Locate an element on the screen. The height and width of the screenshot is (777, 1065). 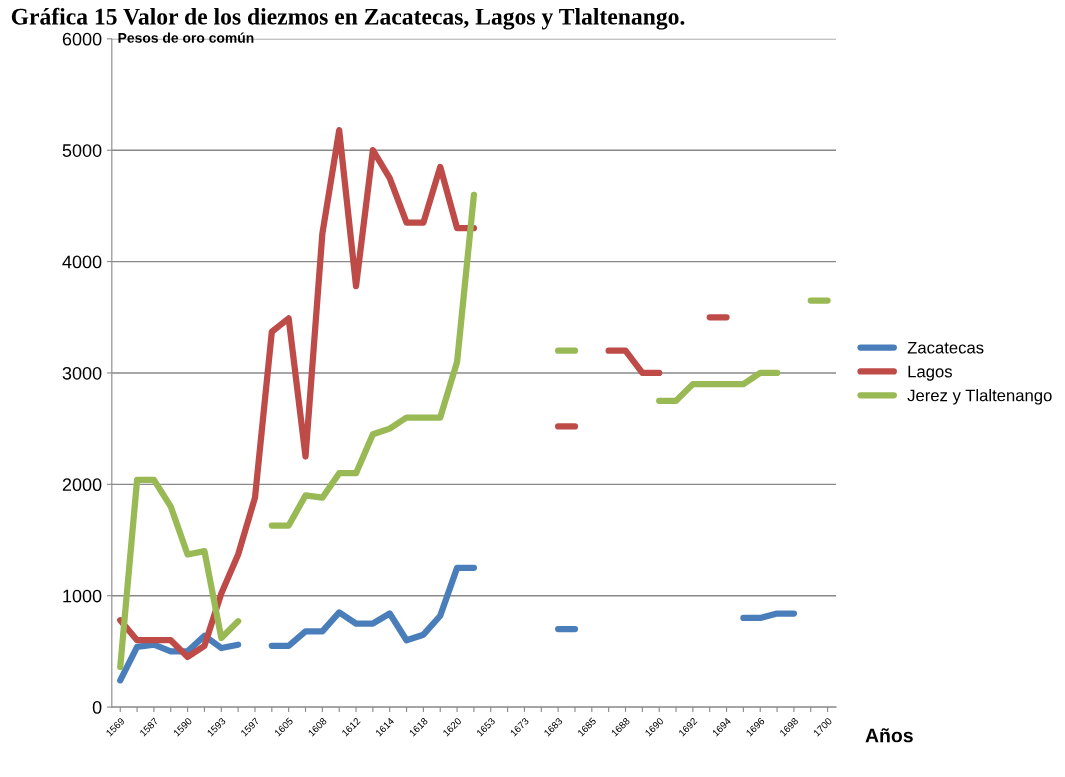
legend-label: Lagos is located at coordinates (930, 373).